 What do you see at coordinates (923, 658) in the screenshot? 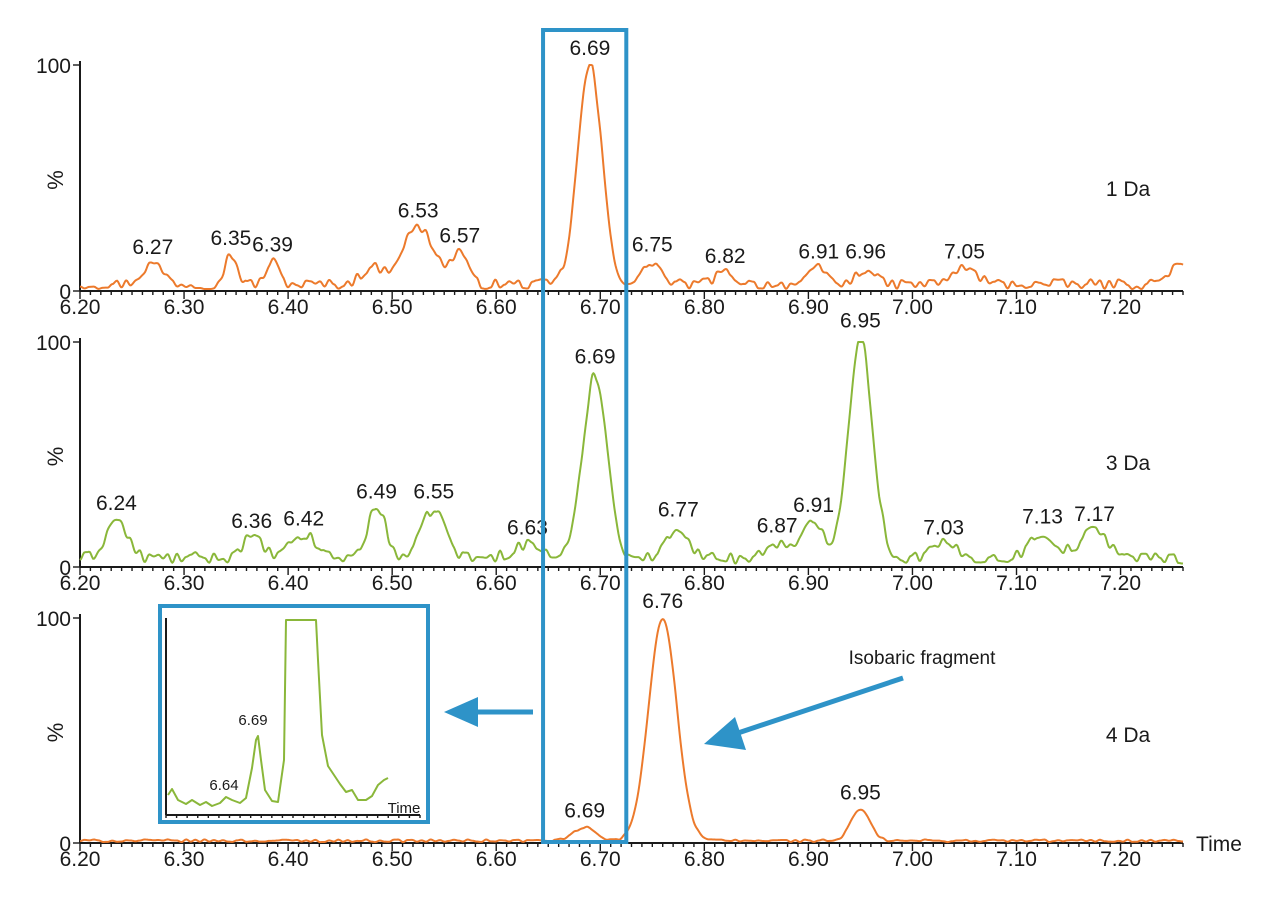
I see `isobaric-annotation: Isobaric fragment` at bounding box center [923, 658].